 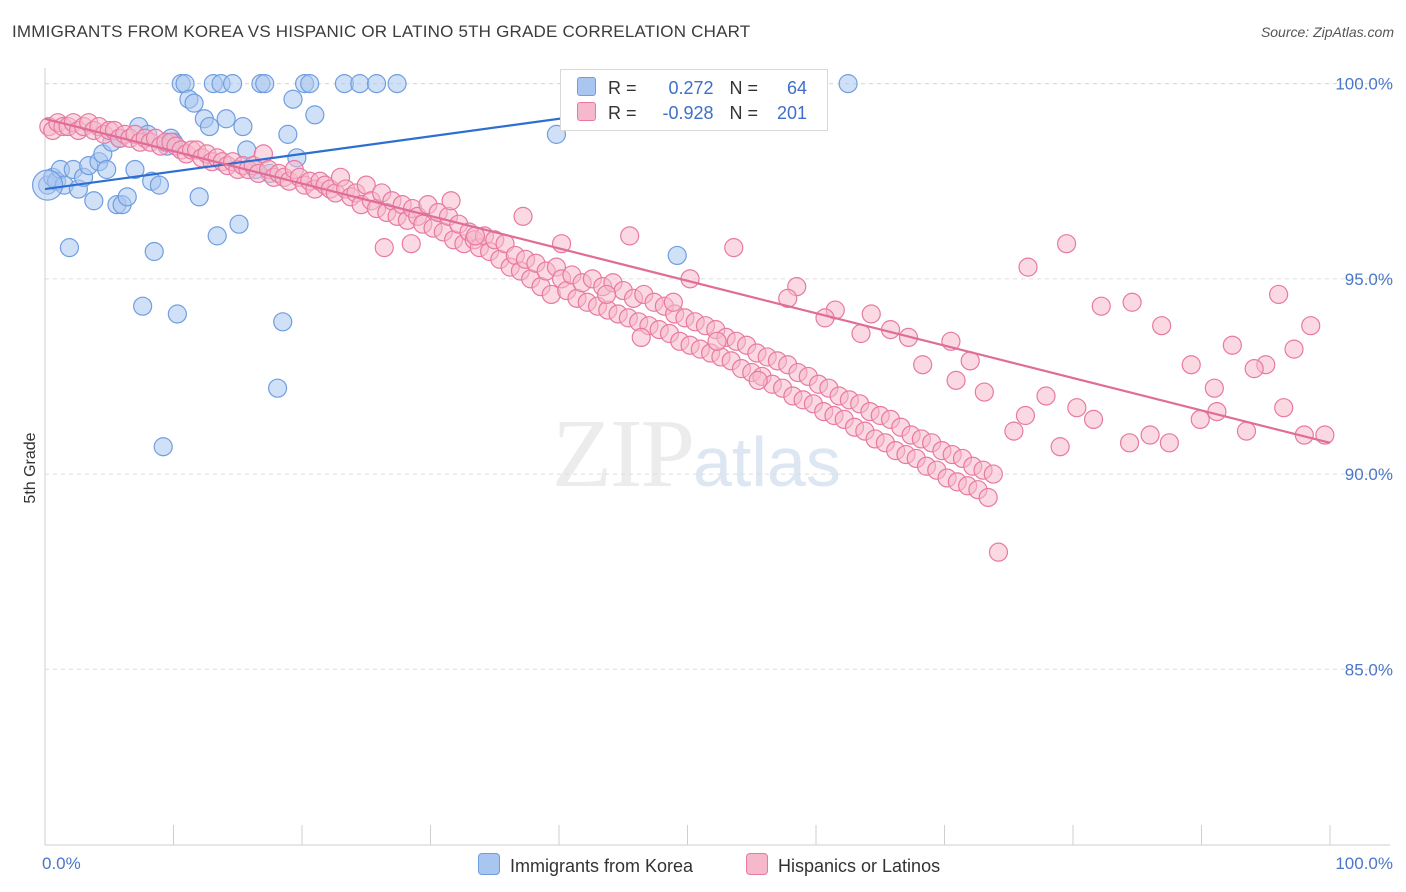 What do you see at coordinates (1369, 474) in the screenshot?
I see `y-tick-label: 90.0%` at bounding box center [1369, 474].